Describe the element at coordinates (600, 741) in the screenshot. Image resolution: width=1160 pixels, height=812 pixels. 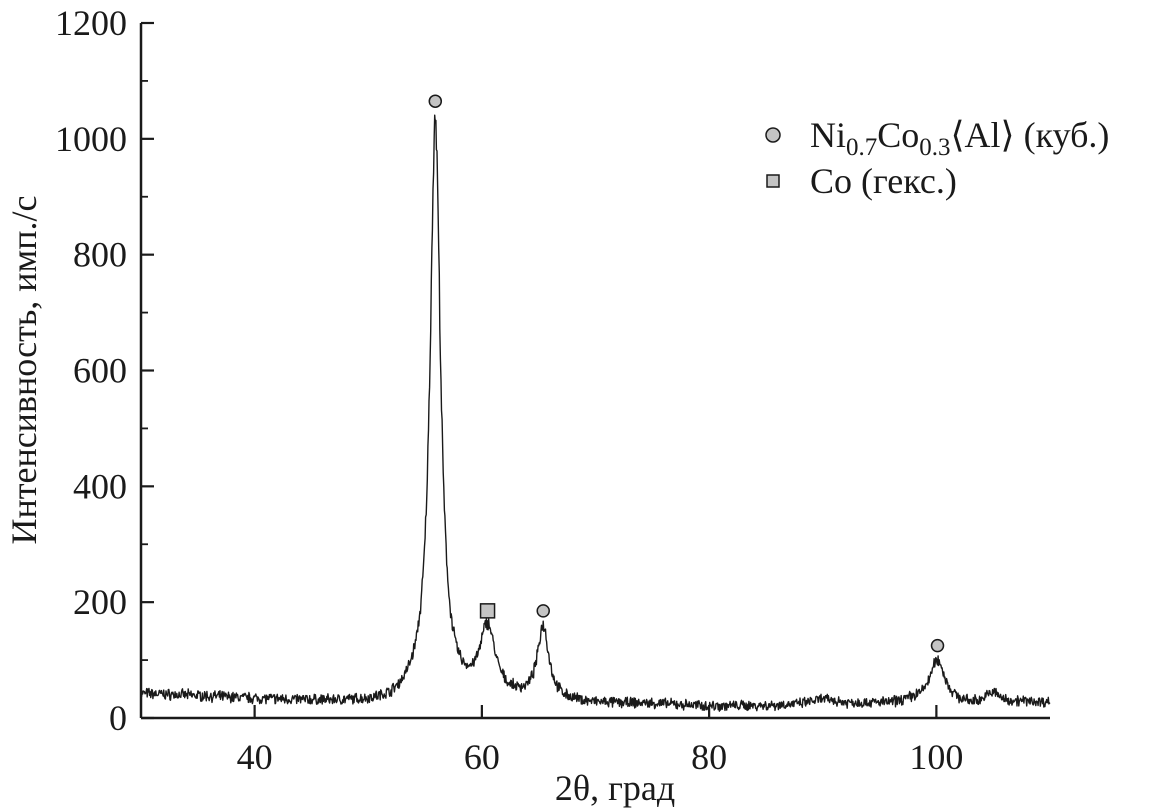
I see `x-ticks: 40 60 80 100` at that location.